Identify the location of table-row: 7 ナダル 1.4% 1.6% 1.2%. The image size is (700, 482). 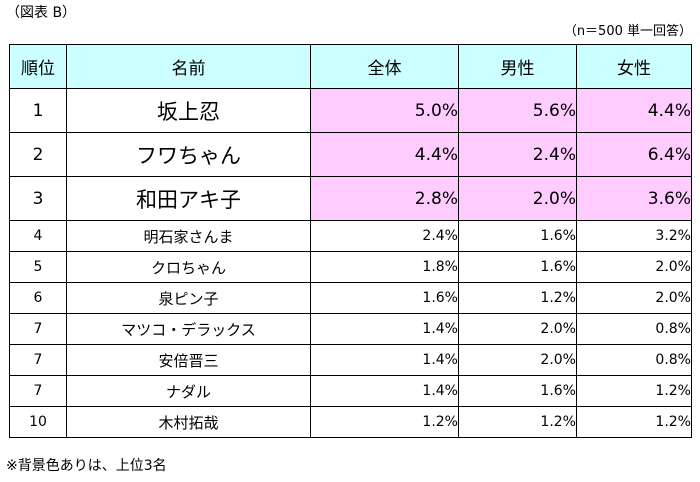
(350, 391).